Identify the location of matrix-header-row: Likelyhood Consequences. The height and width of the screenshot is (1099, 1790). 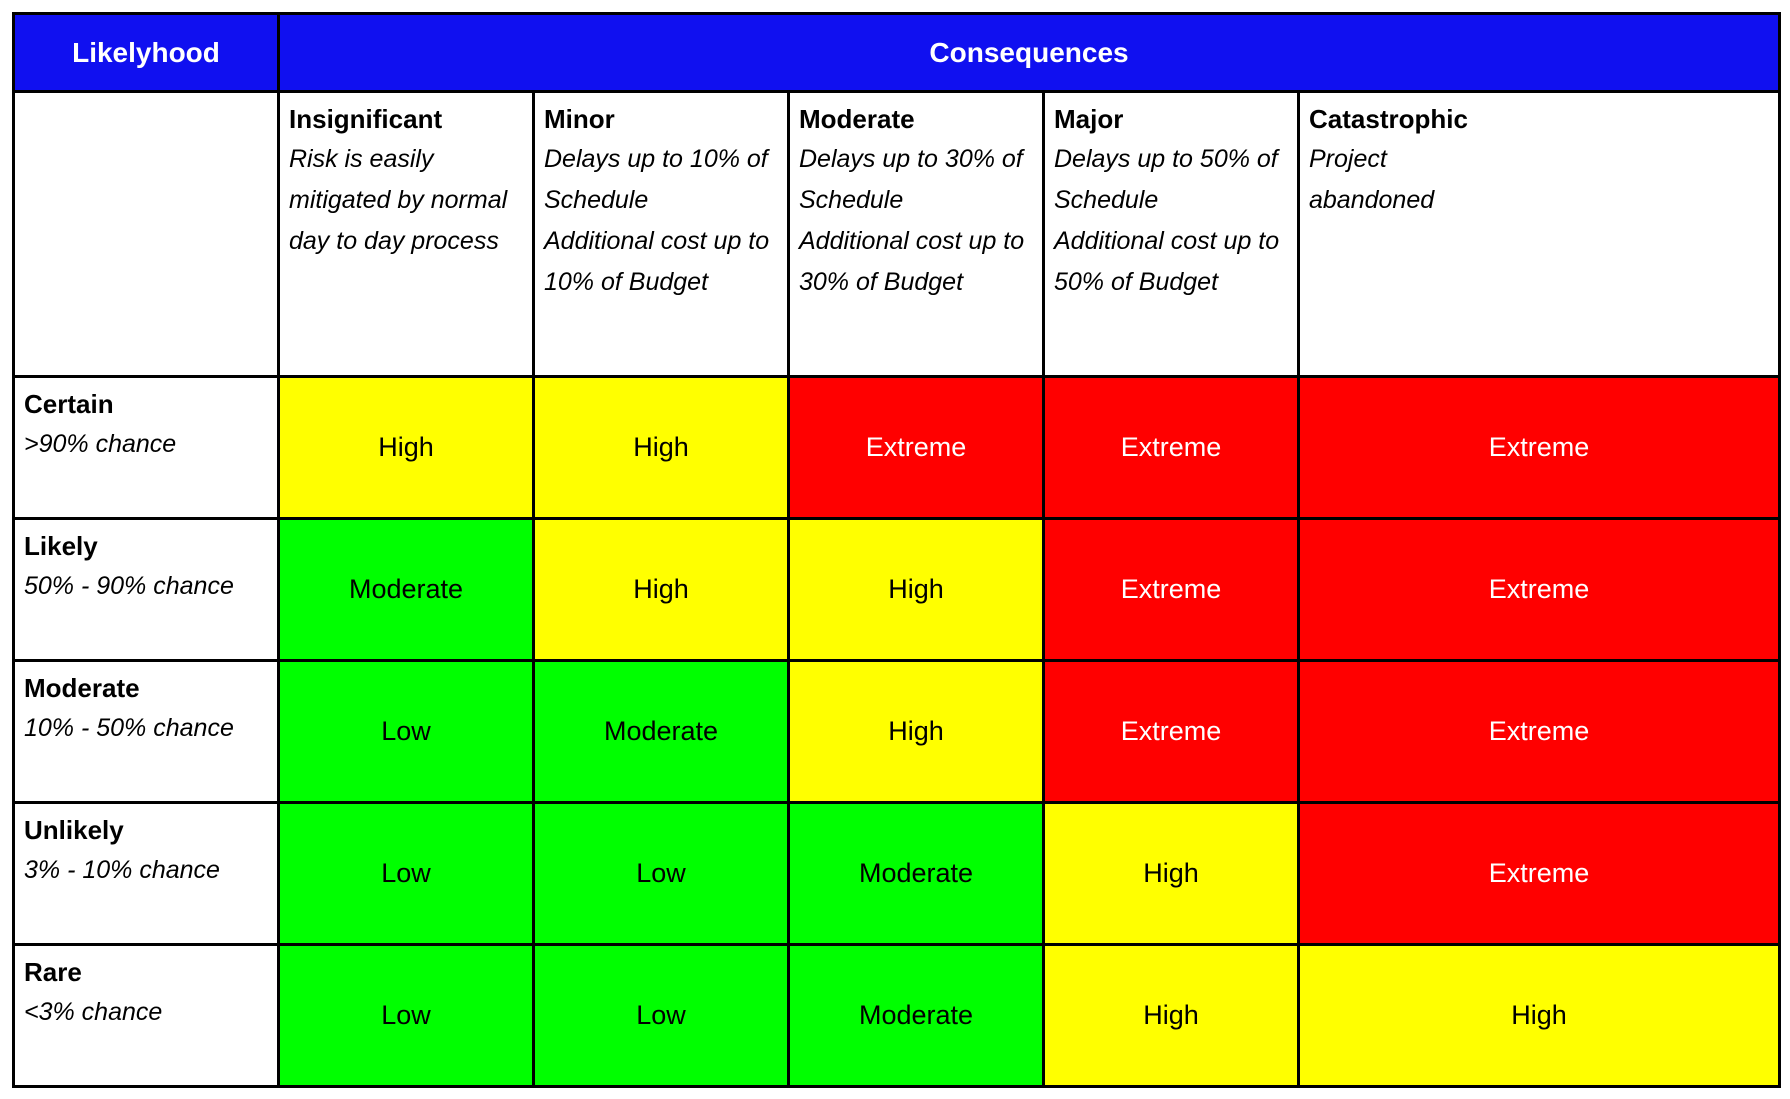
(897, 52).